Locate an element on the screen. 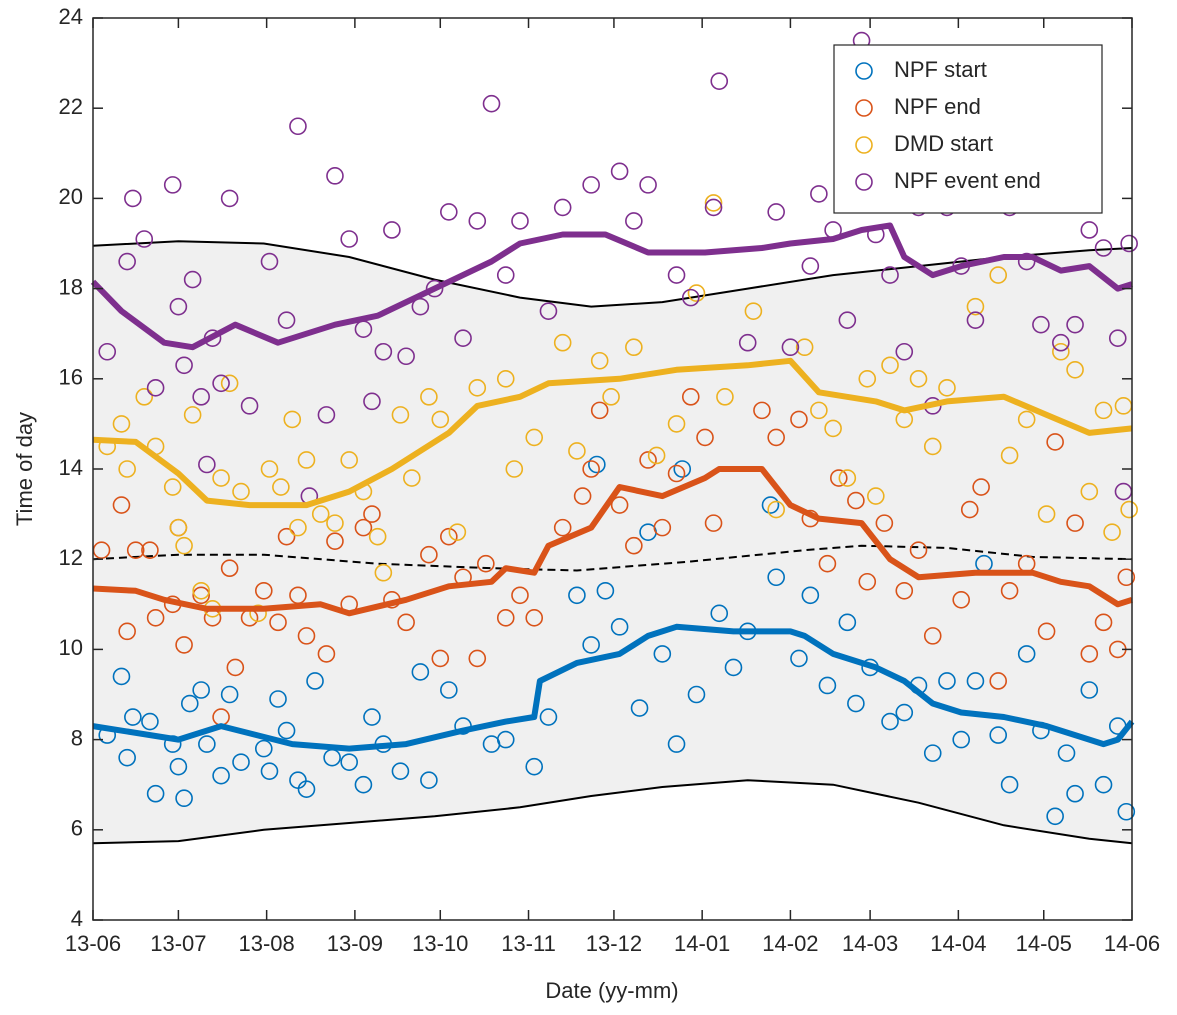 The width and height of the screenshot is (1177, 1015). x-tick-label: 14-06 is located at coordinates (1132, 943).